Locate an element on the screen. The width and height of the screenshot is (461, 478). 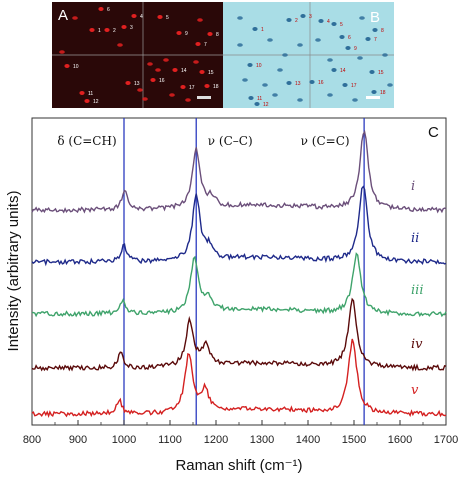
scale-bar-a is located at coordinates (204, 97).